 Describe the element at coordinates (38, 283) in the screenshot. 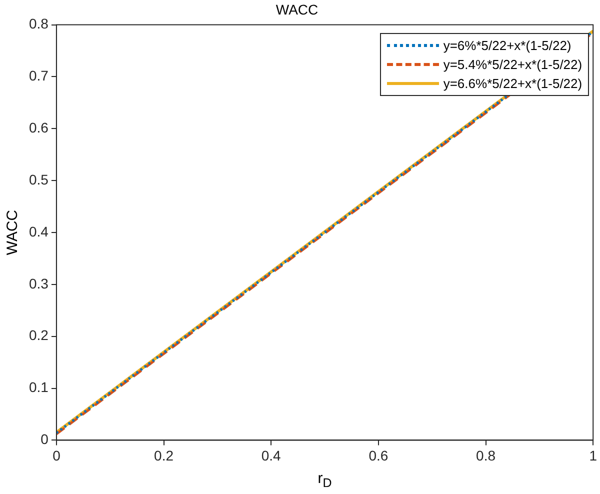

I see `y-tick-label: 0.3` at that location.